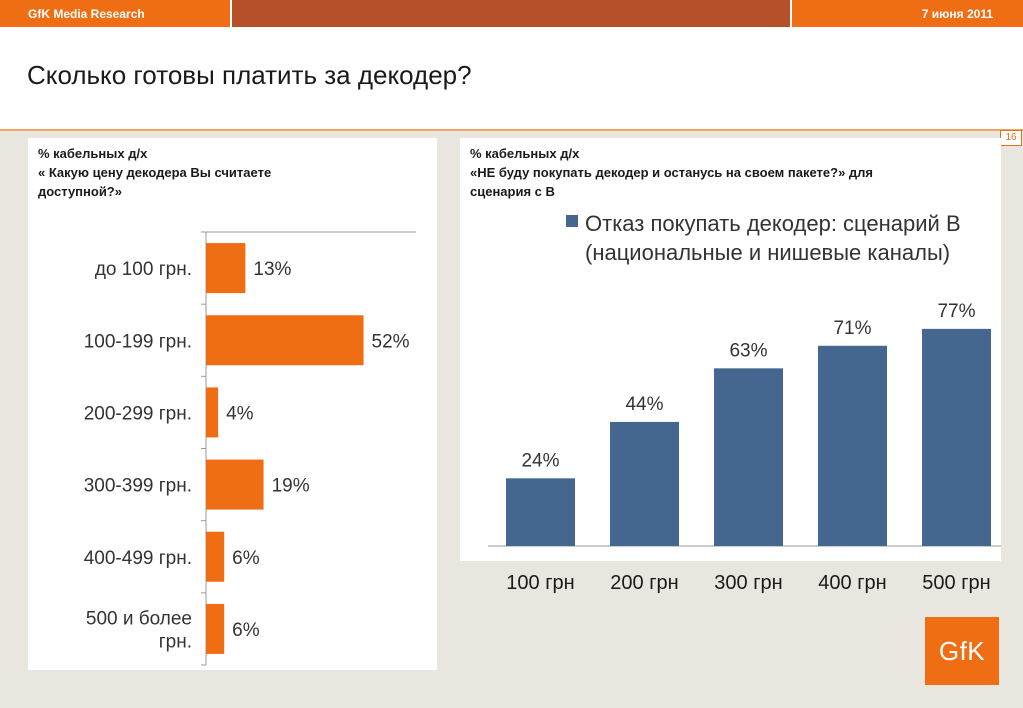 Image resolution: width=1023 pixels, height=708 pixels. What do you see at coordinates (572, 221) in the screenshot?
I see `legend-swatch` at bounding box center [572, 221].